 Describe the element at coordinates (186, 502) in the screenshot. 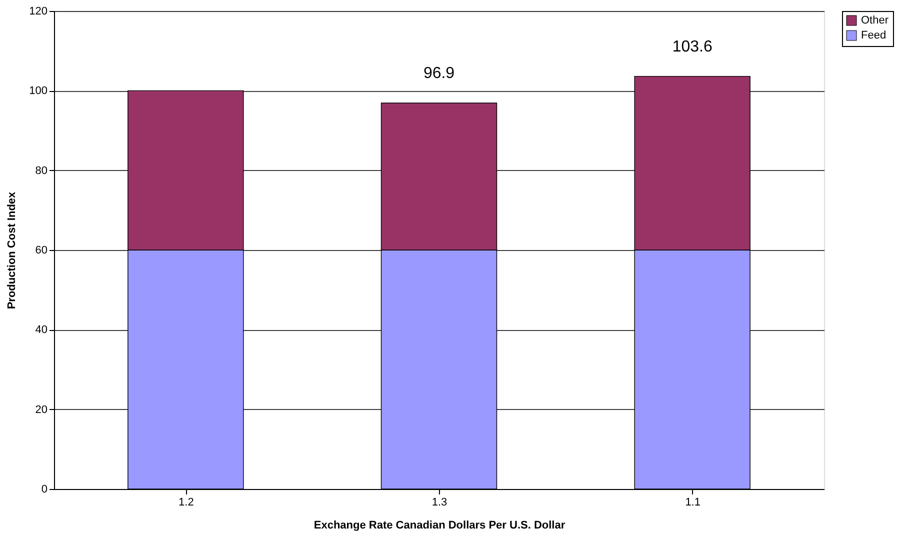

I see `x-tick-label: 1.2` at that location.